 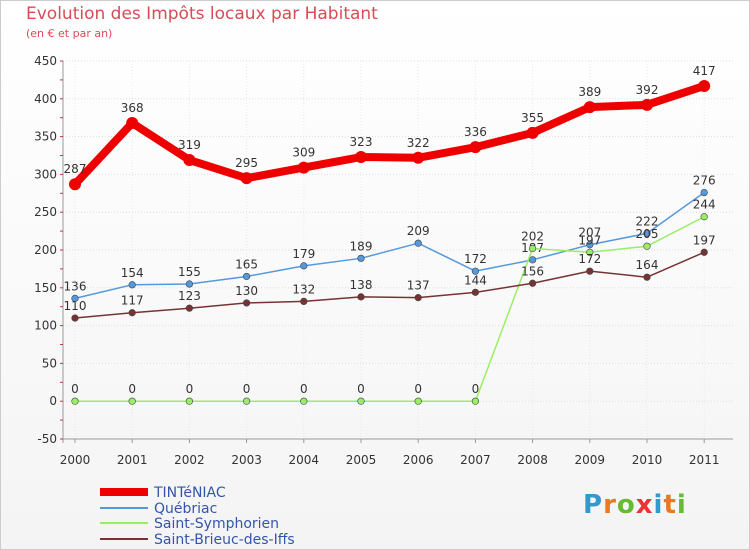 What do you see at coordinates (418, 231) in the screenshot?
I see `data-label: 209` at bounding box center [418, 231].